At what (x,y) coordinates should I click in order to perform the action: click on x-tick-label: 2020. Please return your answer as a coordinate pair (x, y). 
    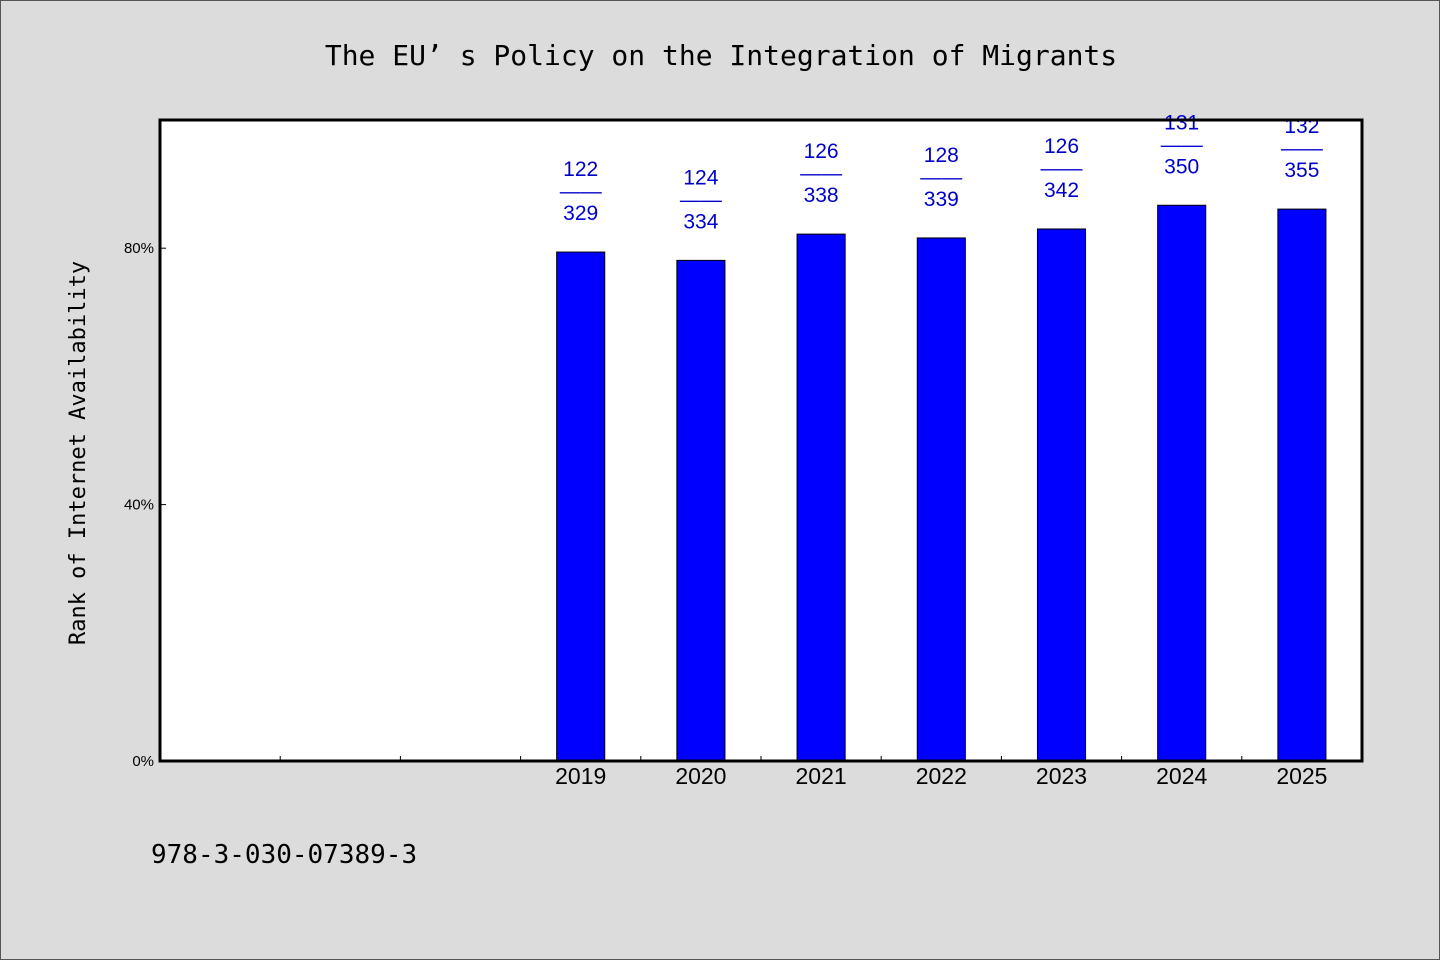
    Looking at the image, I should click on (700, 776).